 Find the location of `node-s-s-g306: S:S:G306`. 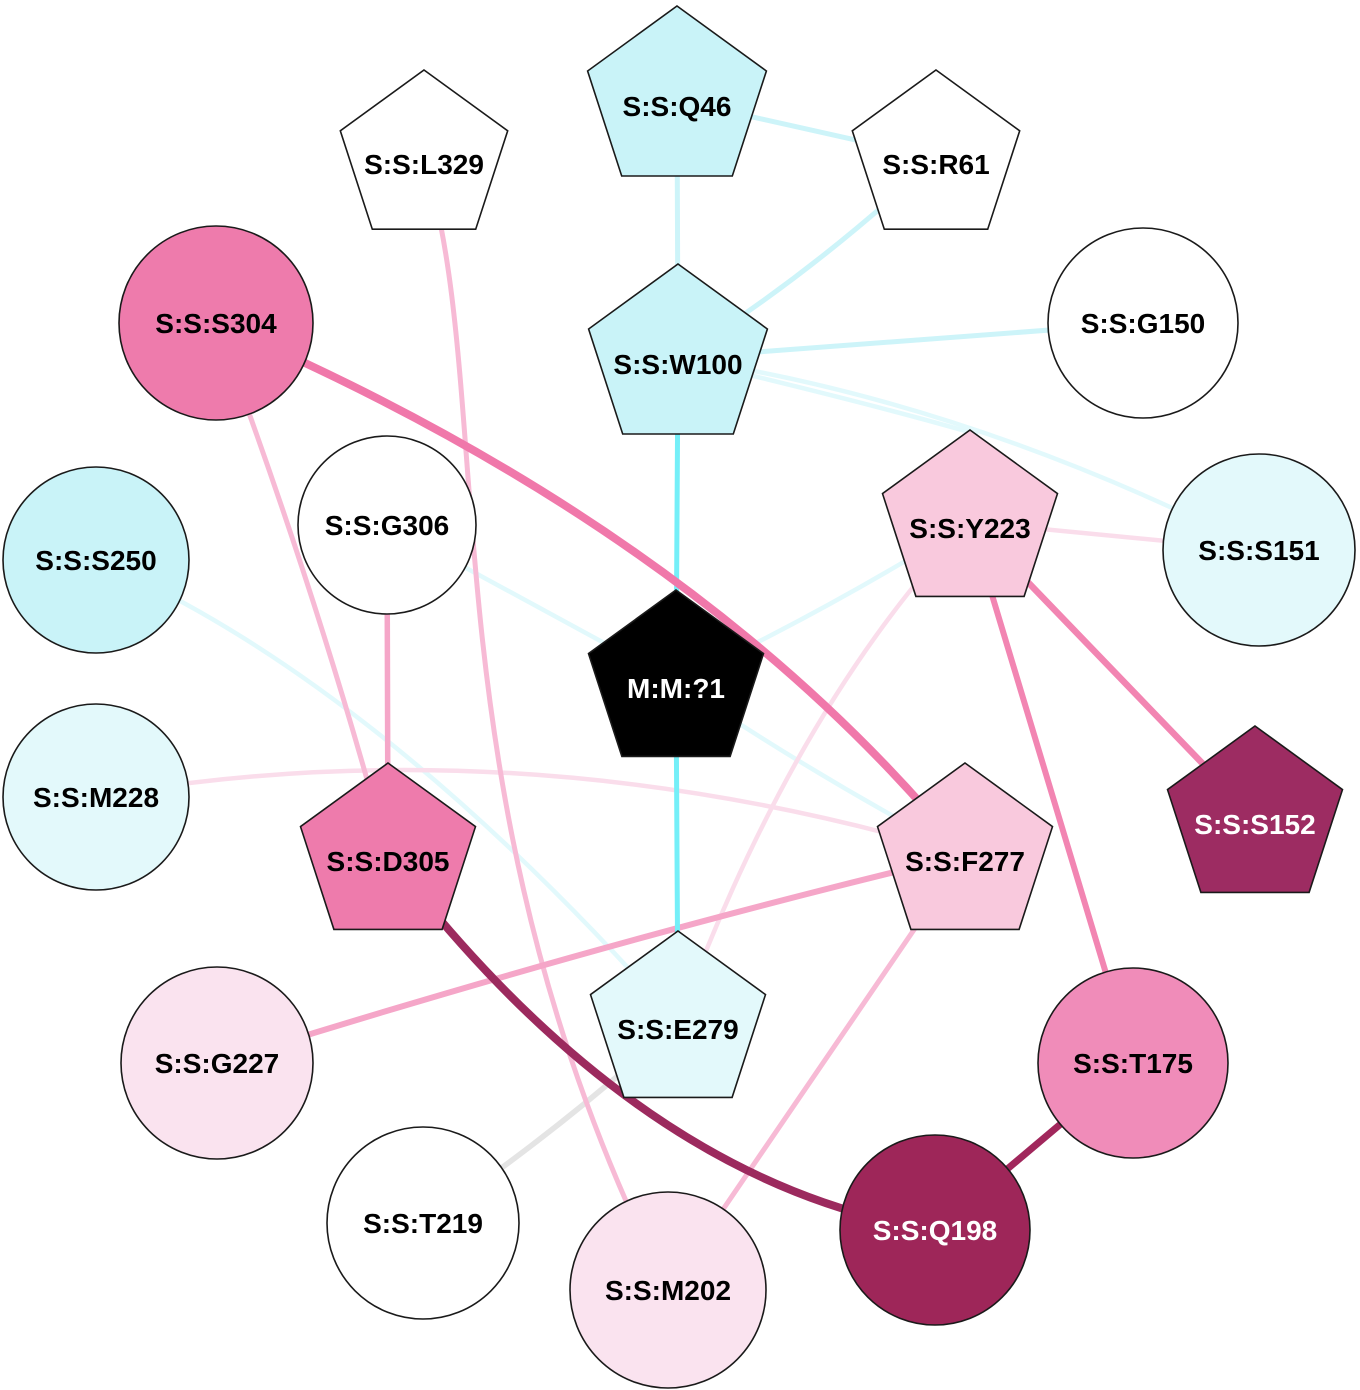

node-s-s-g306: S:S:G306 is located at coordinates (387, 525).